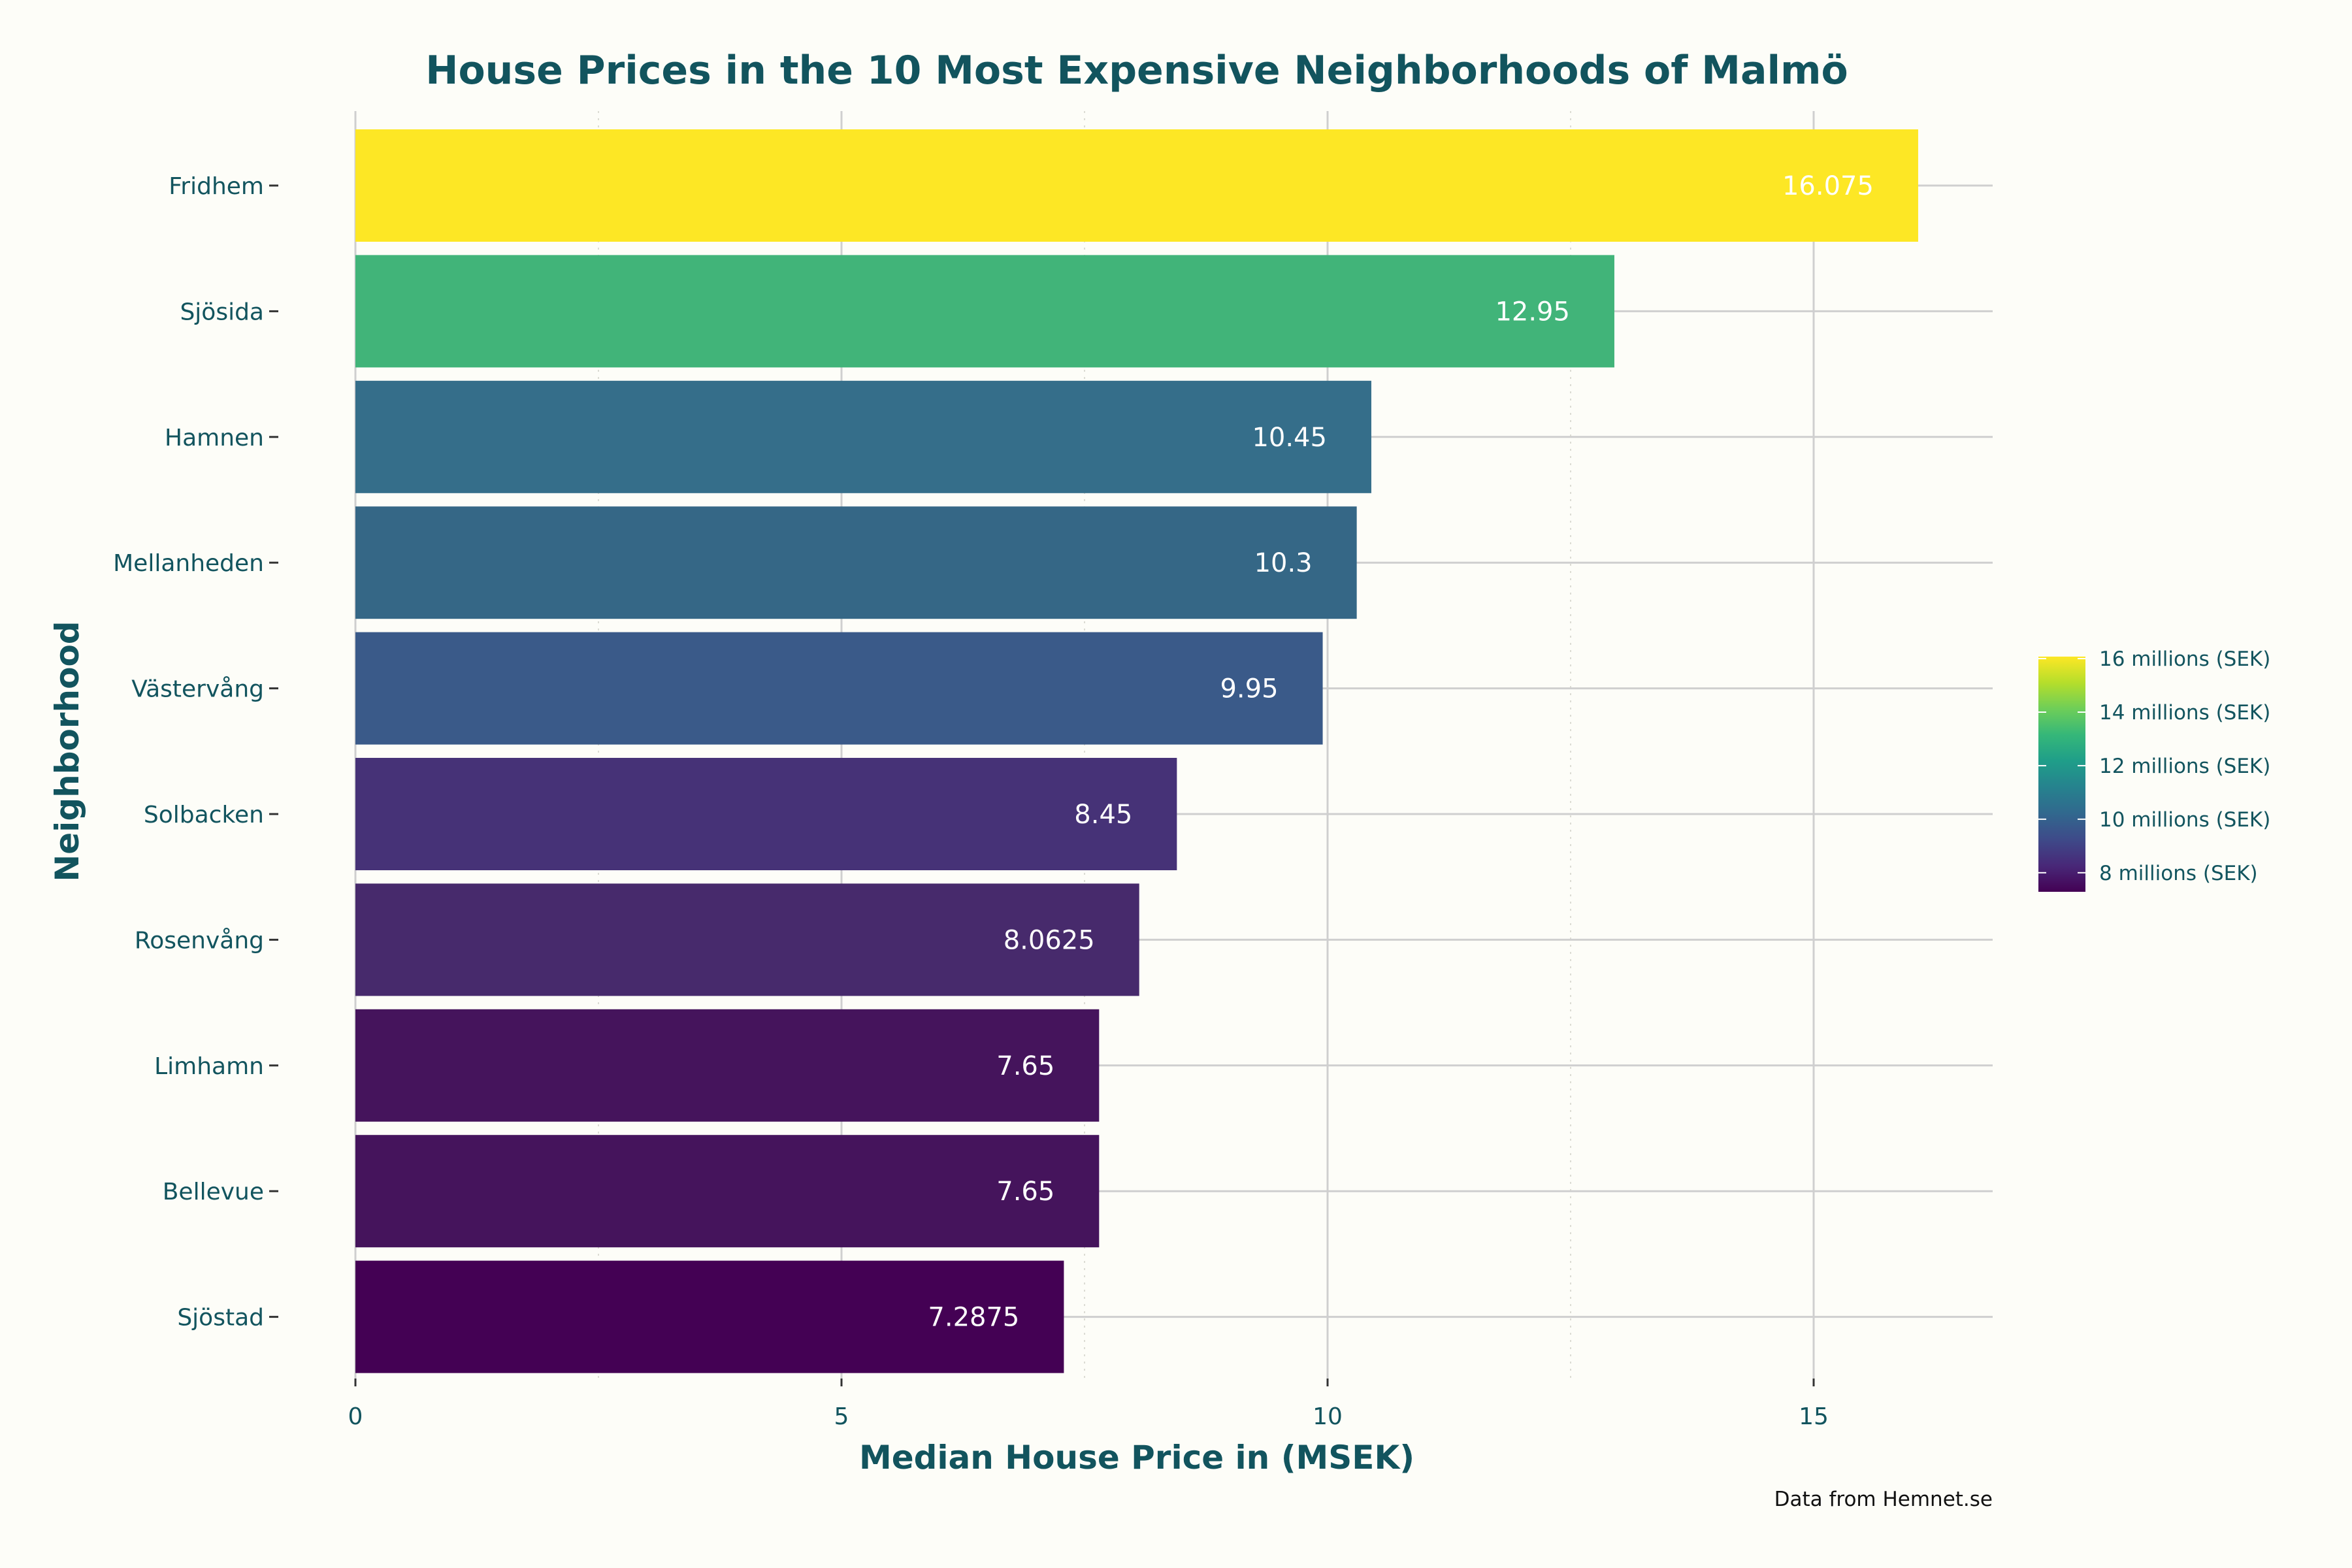 This screenshot has width=2352, height=1568. I want to click on x-tick-label: 15, so click(1814, 1416).